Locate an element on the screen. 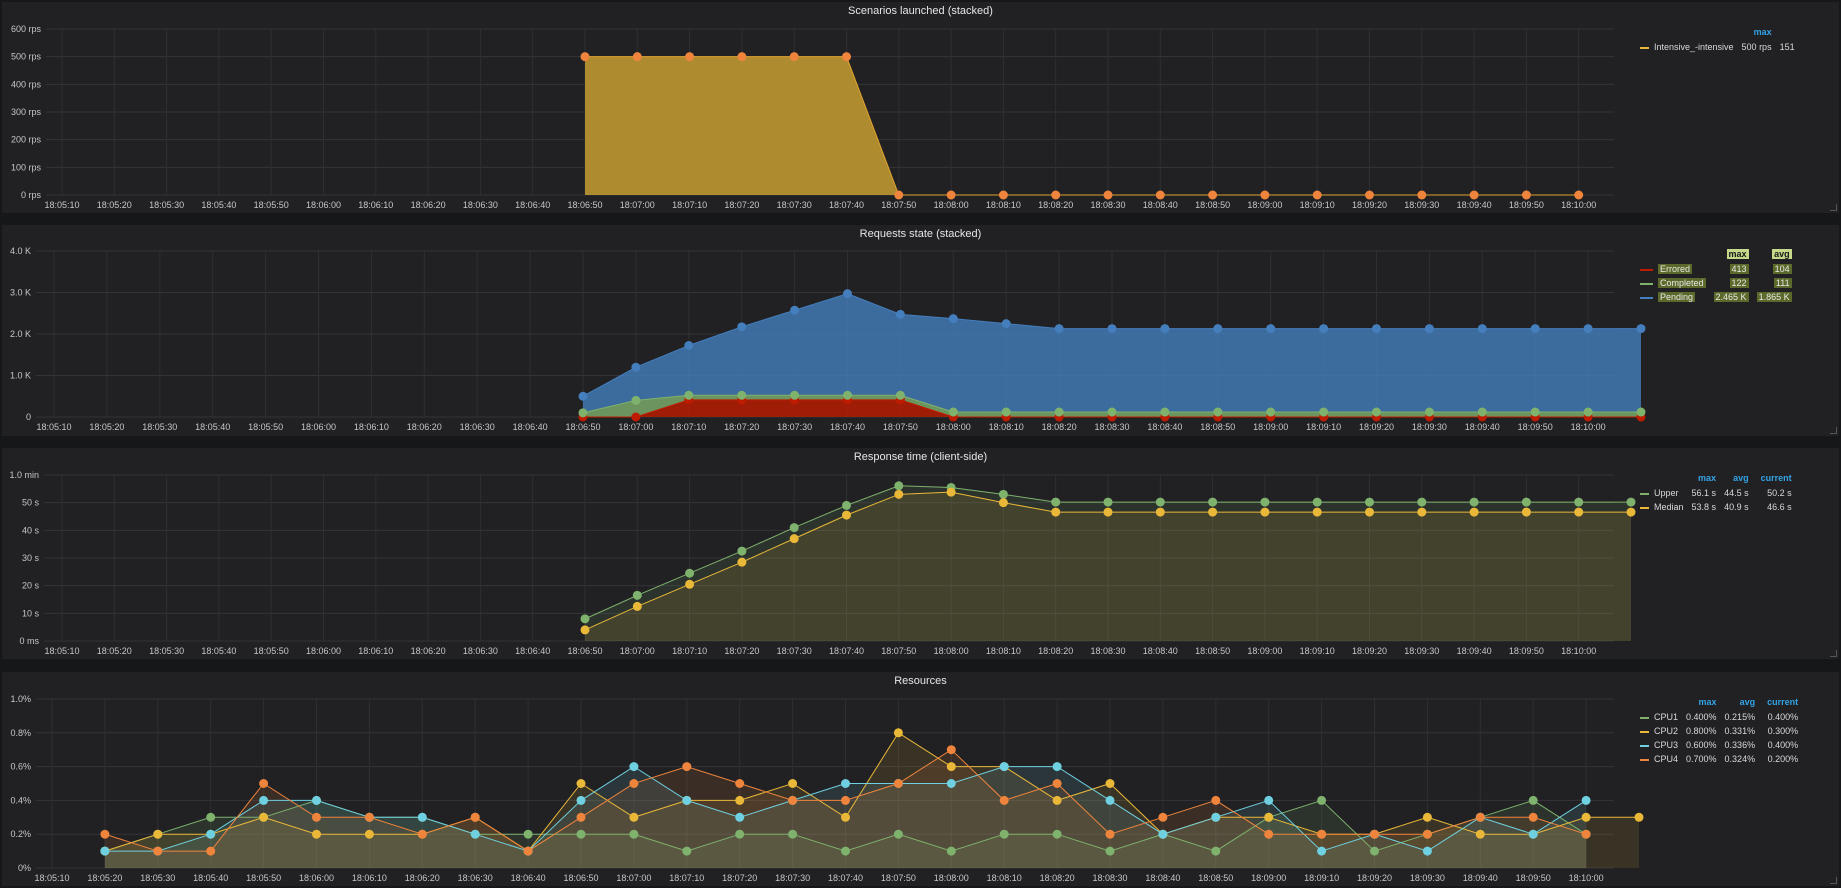 The width and height of the screenshot is (1841, 888). y-tick-label: 200 rps is located at coordinates (26, 140).